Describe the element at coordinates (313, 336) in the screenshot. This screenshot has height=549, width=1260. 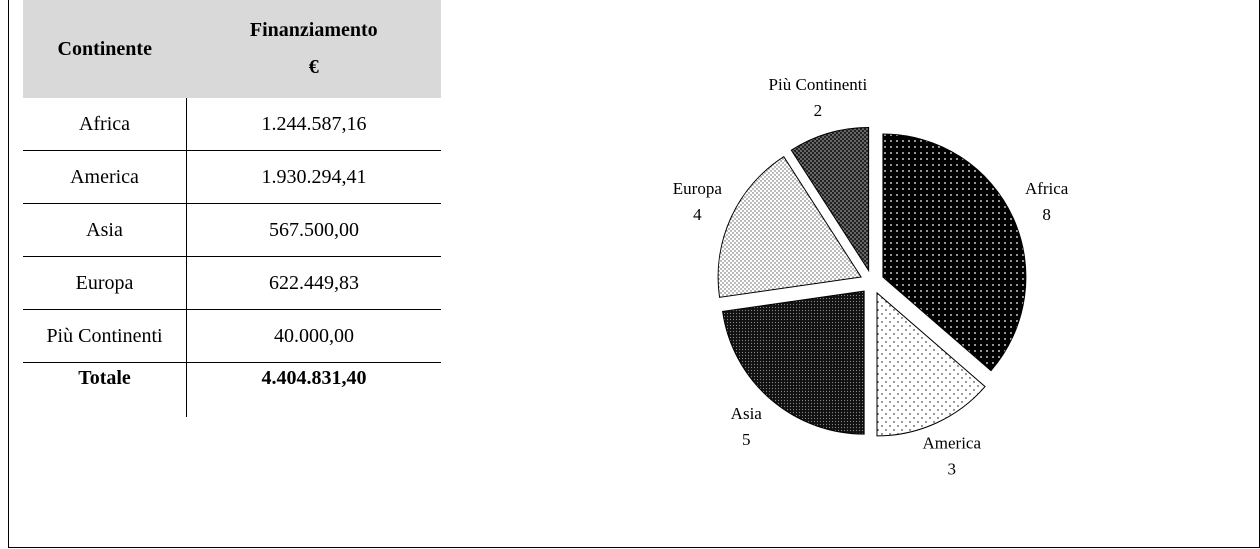
I see `table-cell: 40.000,00` at that location.